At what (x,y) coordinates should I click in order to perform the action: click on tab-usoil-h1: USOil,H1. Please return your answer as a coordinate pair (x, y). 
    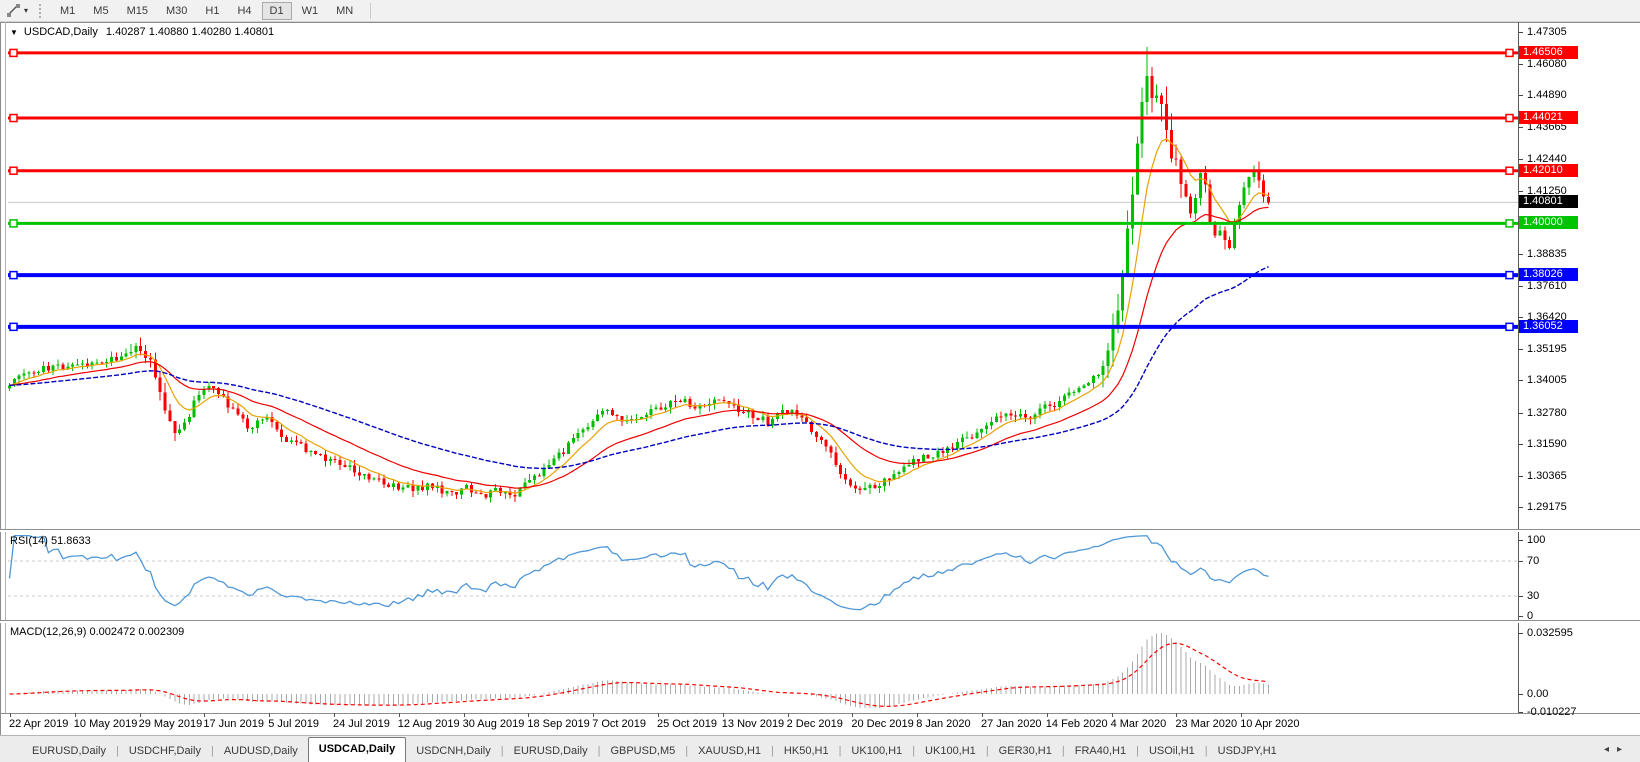
    Looking at the image, I should click on (1171, 751).